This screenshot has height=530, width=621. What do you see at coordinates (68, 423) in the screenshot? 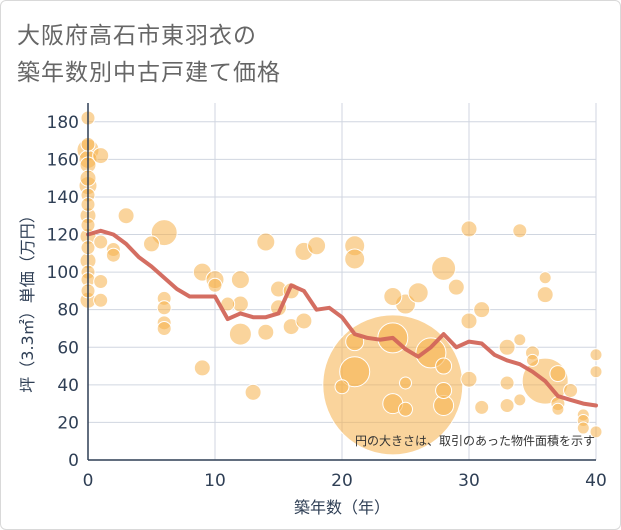
I see `y-tick-label: 20` at bounding box center [68, 423].